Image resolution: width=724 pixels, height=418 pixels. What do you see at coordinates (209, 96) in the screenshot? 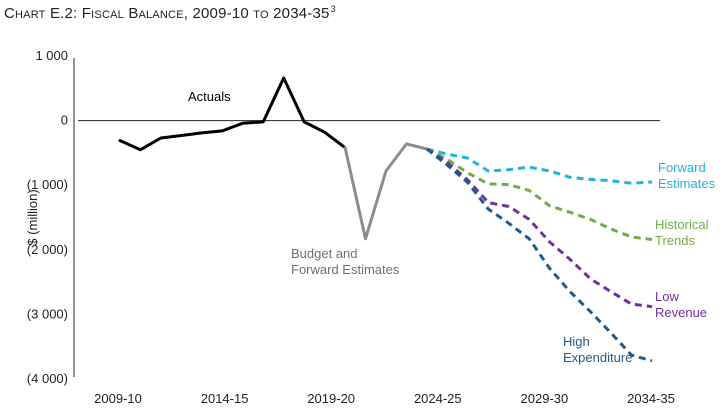
I see `series-label-0: Actuals` at bounding box center [209, 96].